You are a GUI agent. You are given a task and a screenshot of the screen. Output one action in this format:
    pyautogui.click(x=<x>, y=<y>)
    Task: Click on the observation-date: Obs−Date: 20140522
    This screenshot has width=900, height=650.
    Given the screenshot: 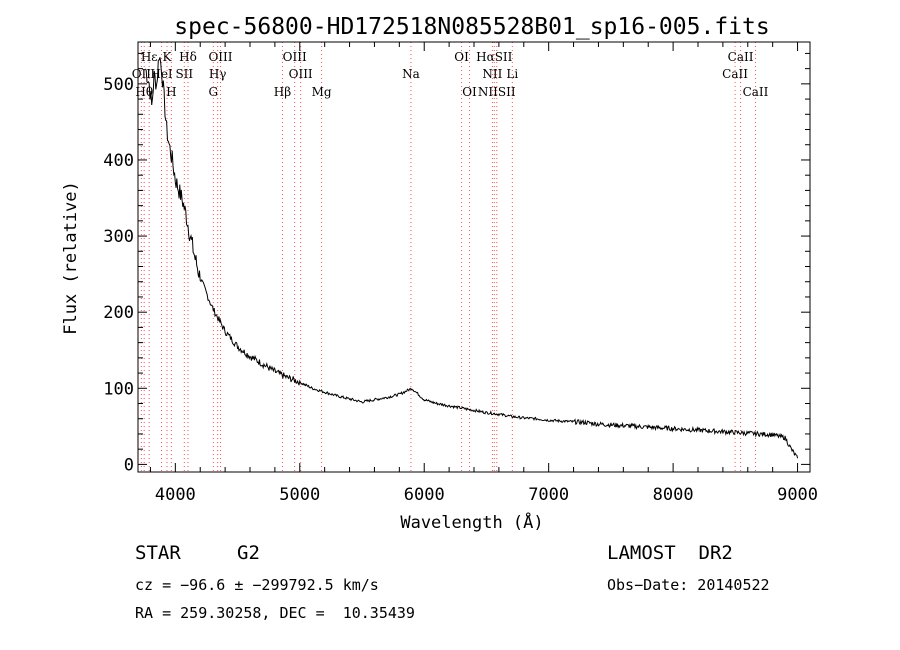 What is the action you would take?
    pyautogui.click(x=688, y=585)
    